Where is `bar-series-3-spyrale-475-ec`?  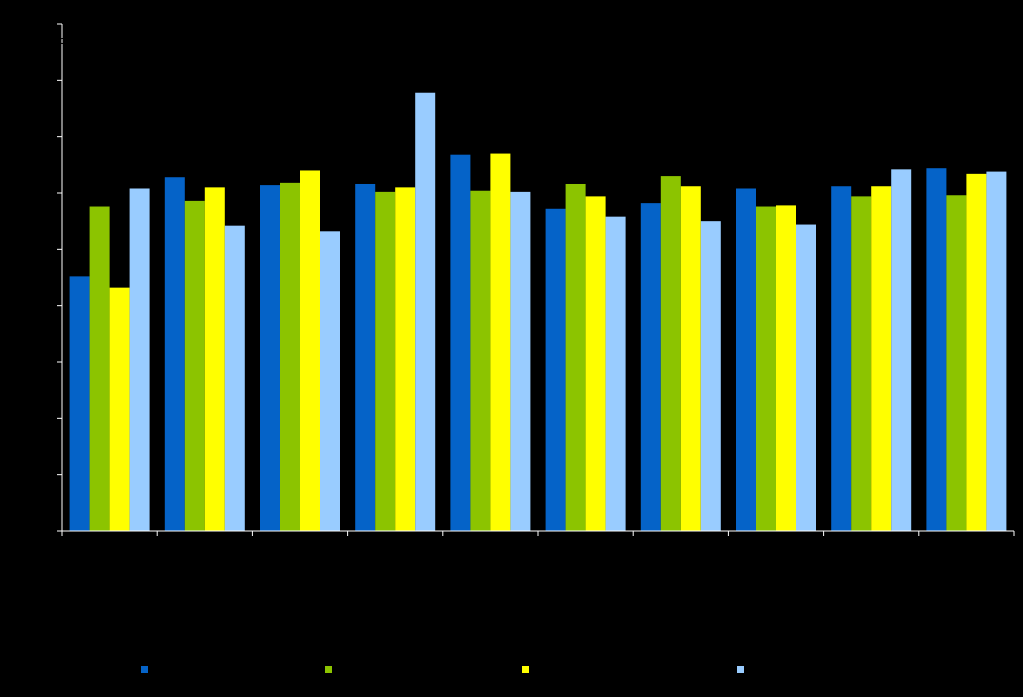 bar-series-3-spyrale-475-ec is located at coordinates (786, 368).